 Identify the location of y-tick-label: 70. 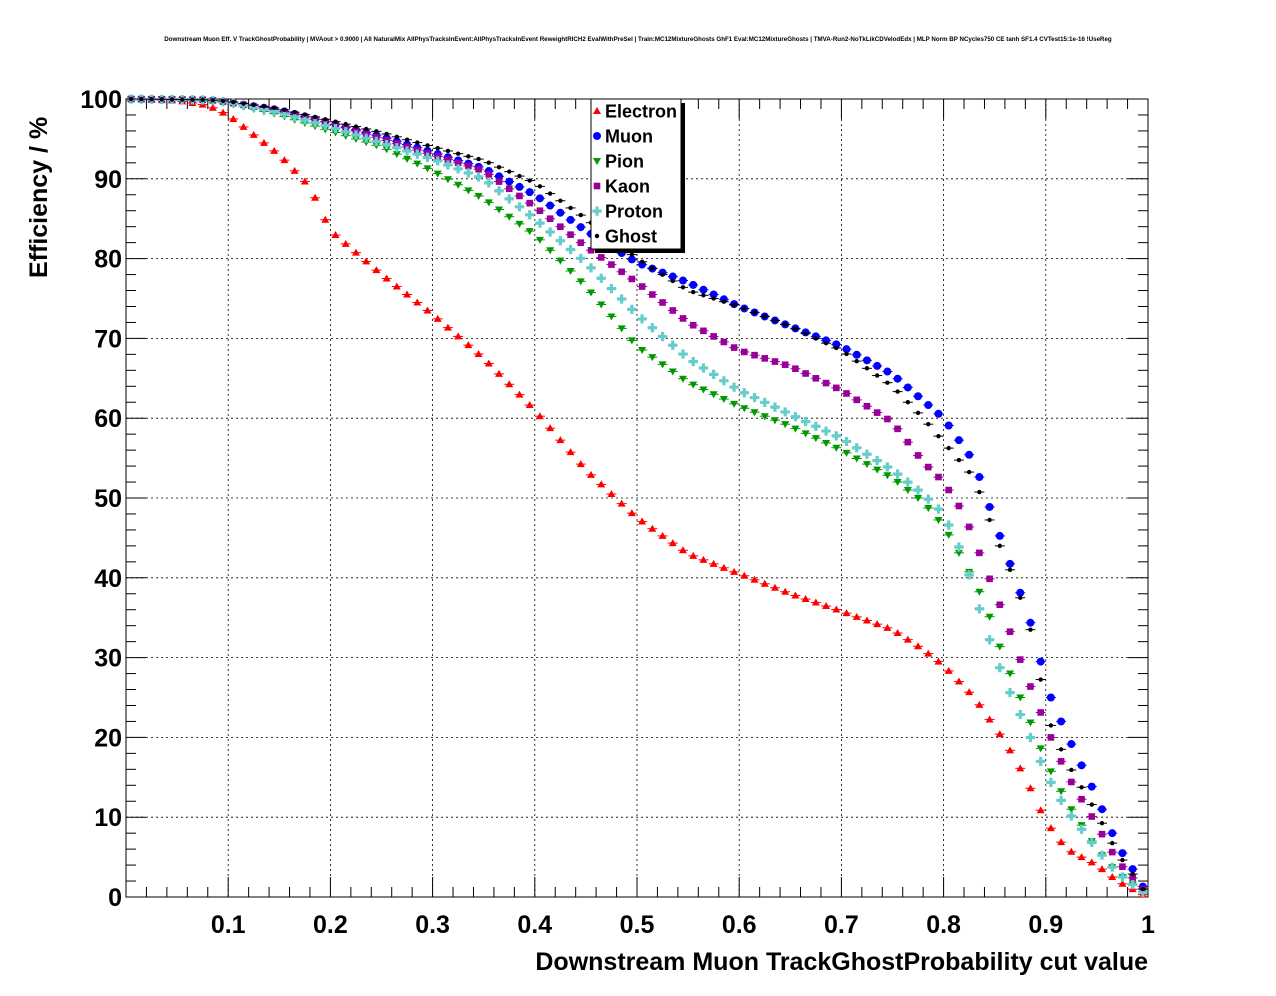
(108, 339).